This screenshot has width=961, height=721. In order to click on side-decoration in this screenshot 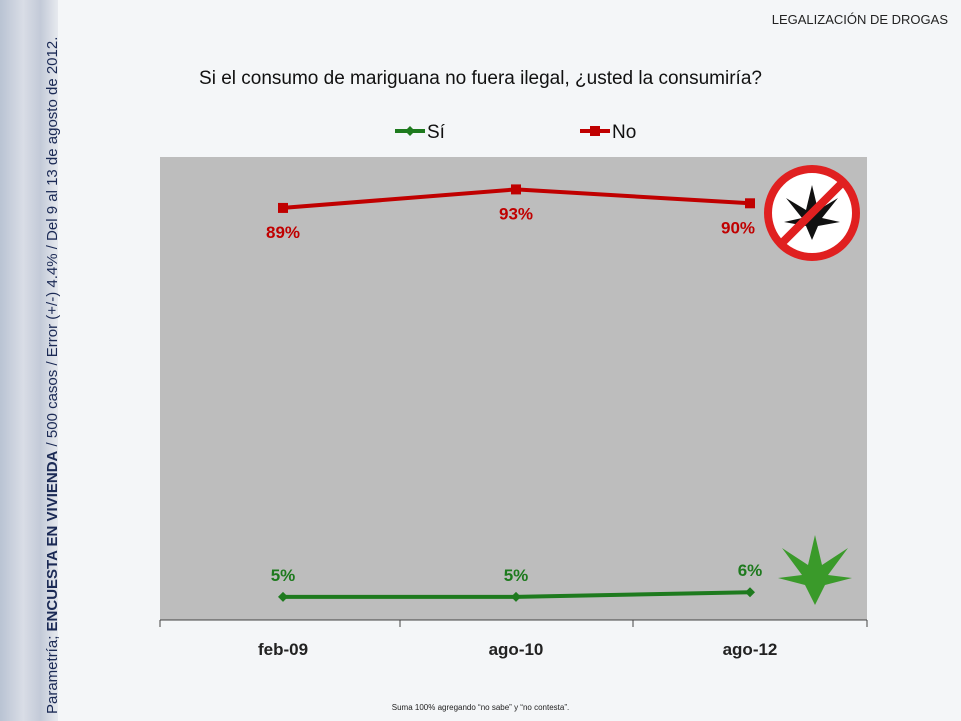, I will do `click(29, 360)`.